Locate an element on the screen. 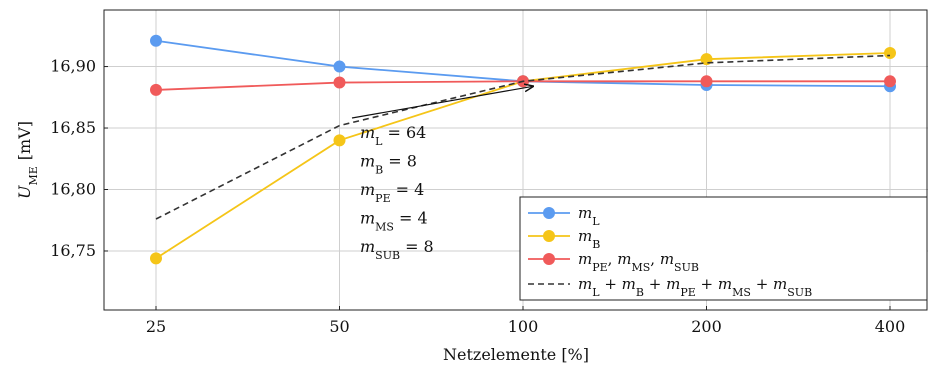  annotation-line: mPE = 4 is located at coordinates (392, 192).